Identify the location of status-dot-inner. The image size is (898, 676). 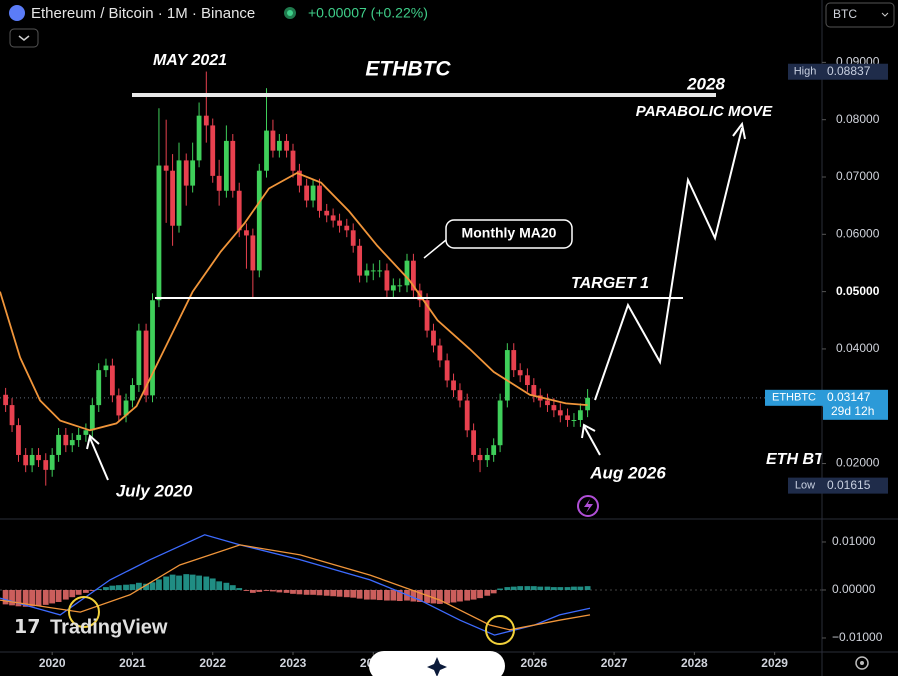
(290, 13).